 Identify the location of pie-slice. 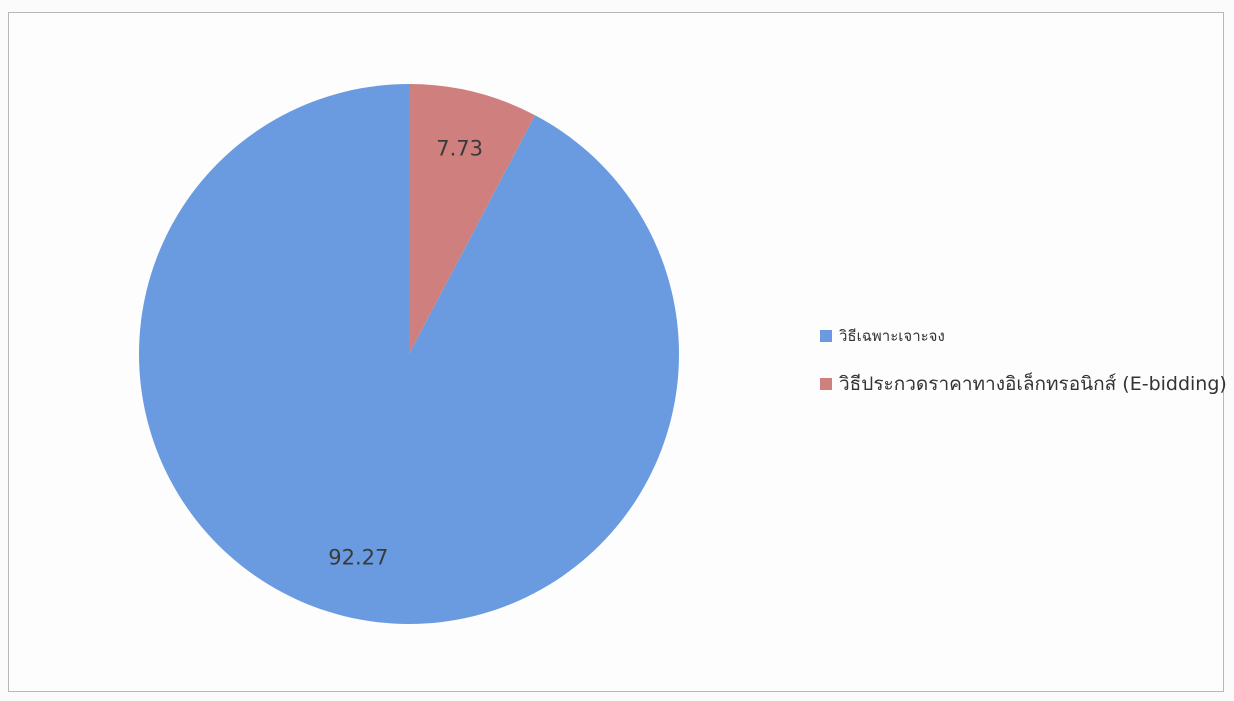
(472, 219).